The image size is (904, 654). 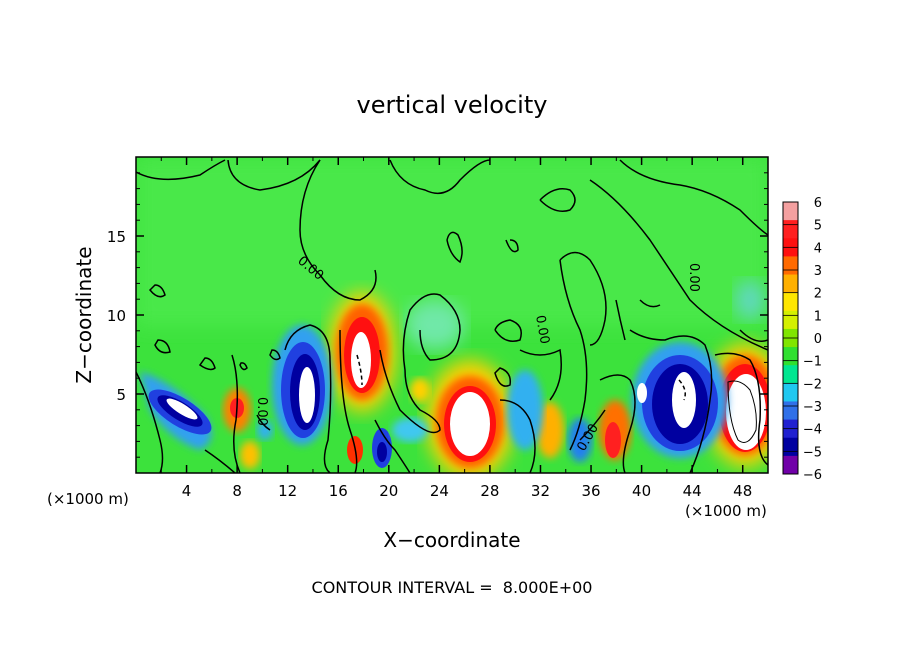 What do you see at coordinates (812, 475) in the screenshot?
I see `colorbar-level-label: −6` at bounding box center [812, 475].